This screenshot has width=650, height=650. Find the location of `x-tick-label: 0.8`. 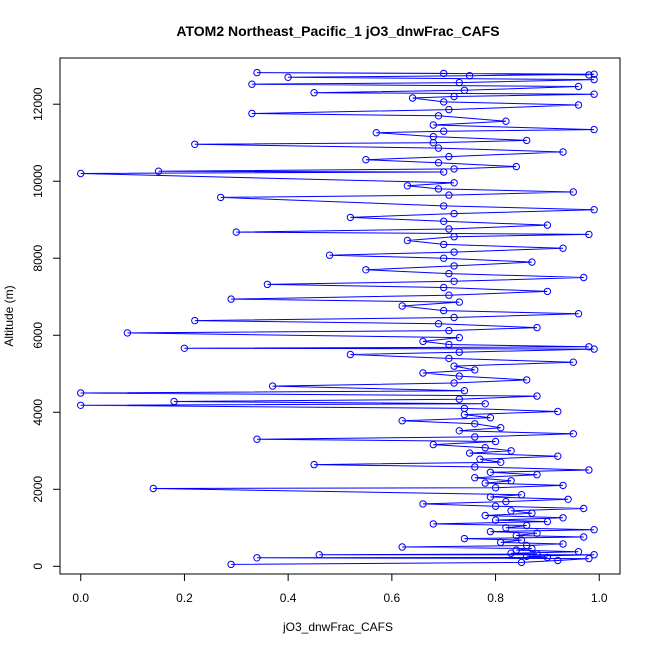

x-tick-label: 0.8 is located at coordinates (495, 598).